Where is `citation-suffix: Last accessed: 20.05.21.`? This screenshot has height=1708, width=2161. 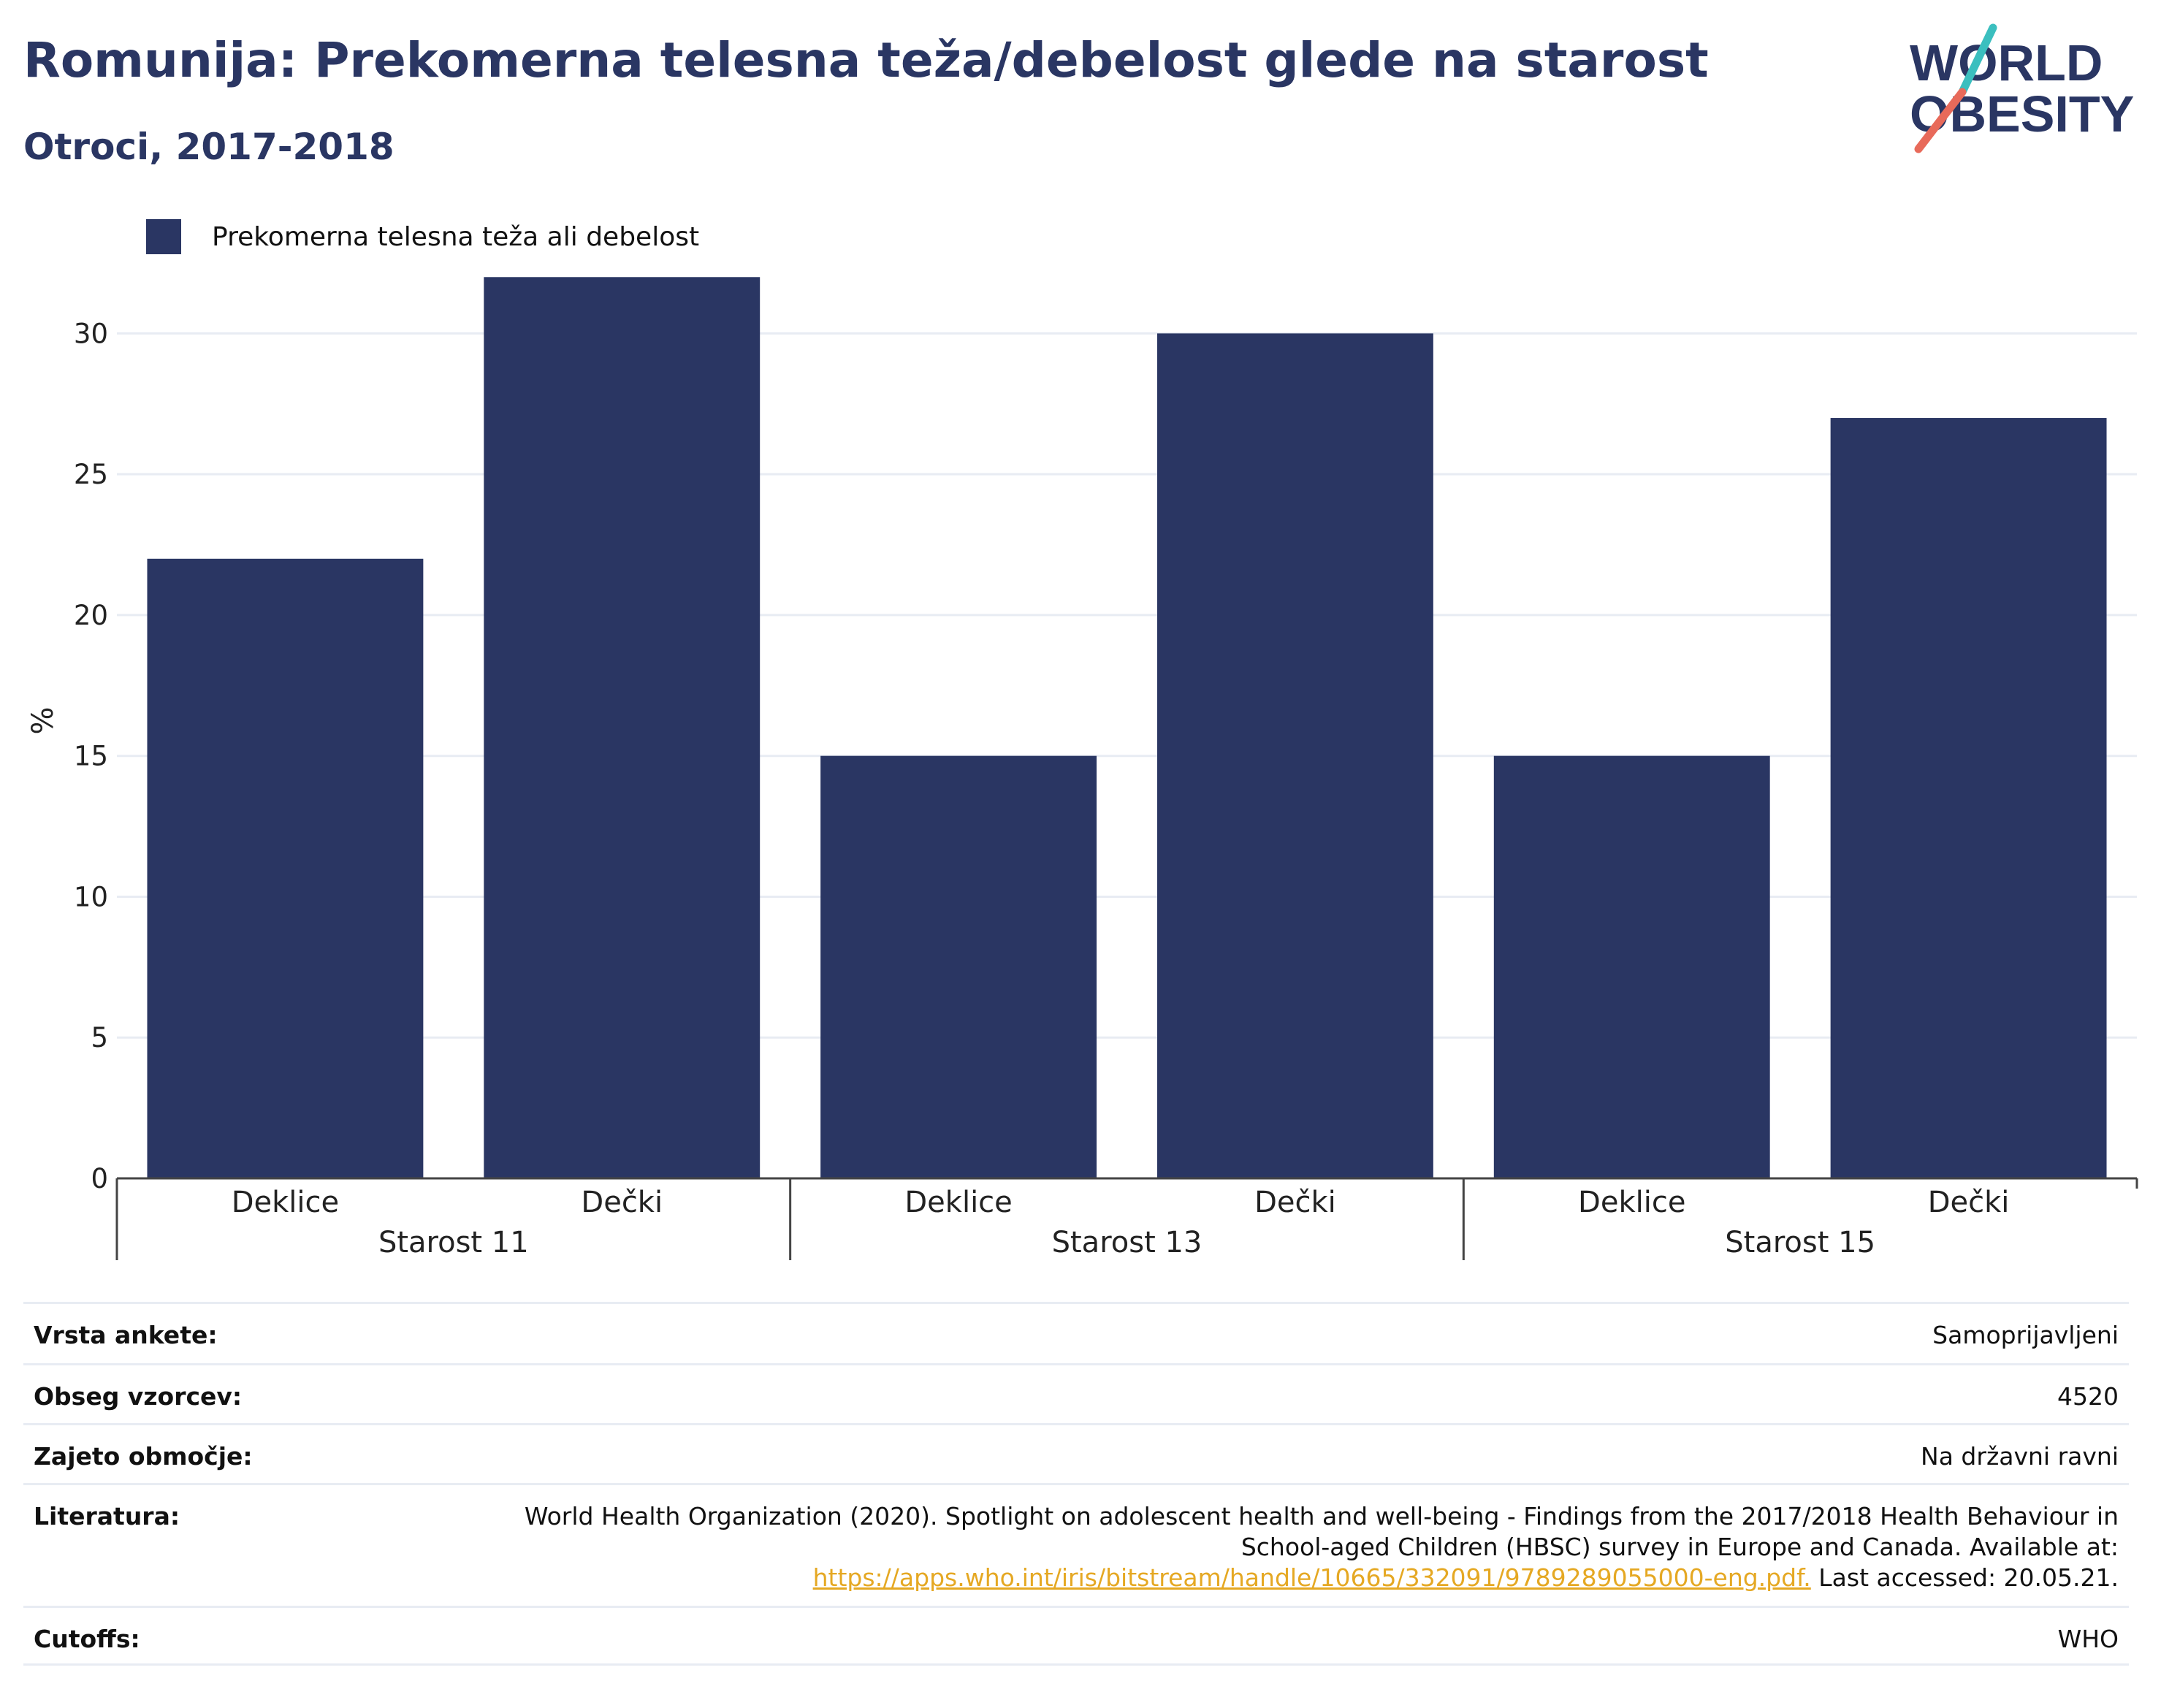 citation-suffix: Last accessed: 20.05.21. is located at coordinates (1964, 1577).